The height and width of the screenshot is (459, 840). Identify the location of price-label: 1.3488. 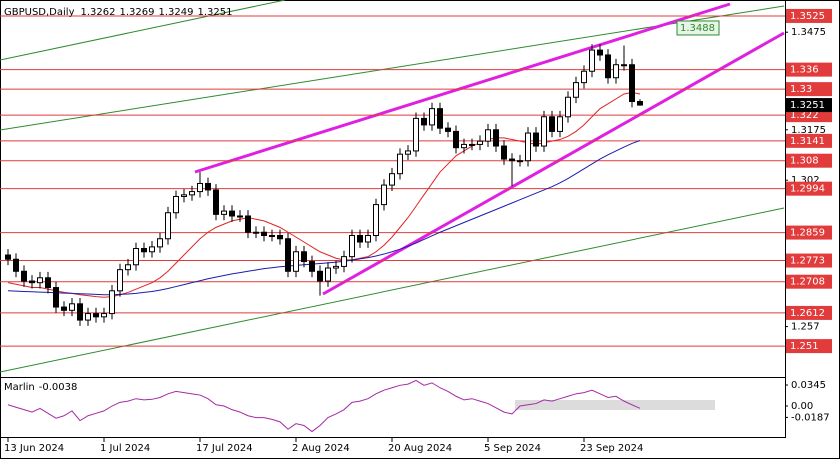
(697, 28).